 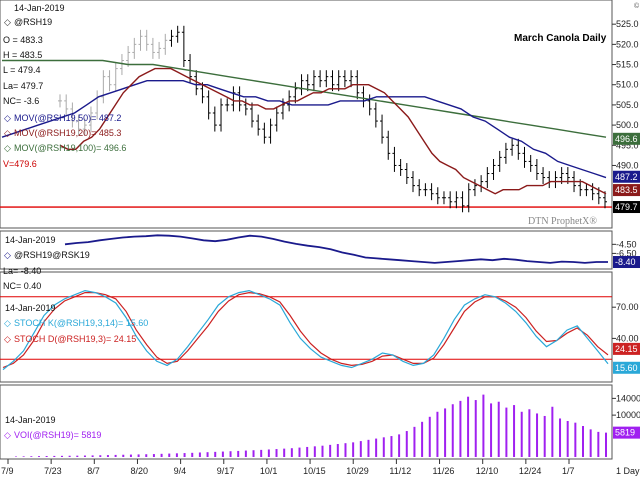 I want to click on price-value-tag-text: 479.7, so click(x=626, y=207).